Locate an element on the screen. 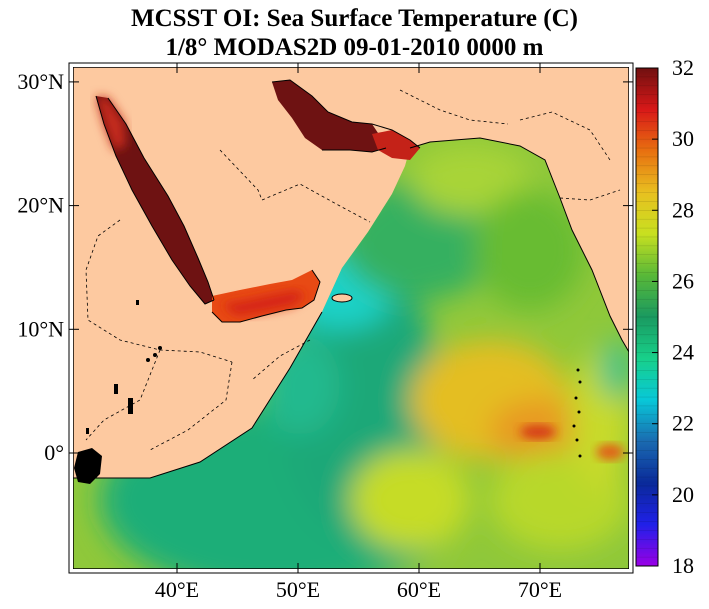 The height and width of the screenshot is (609, 709). lat-tick-label: 10°N is located at coordinates (40, 328).